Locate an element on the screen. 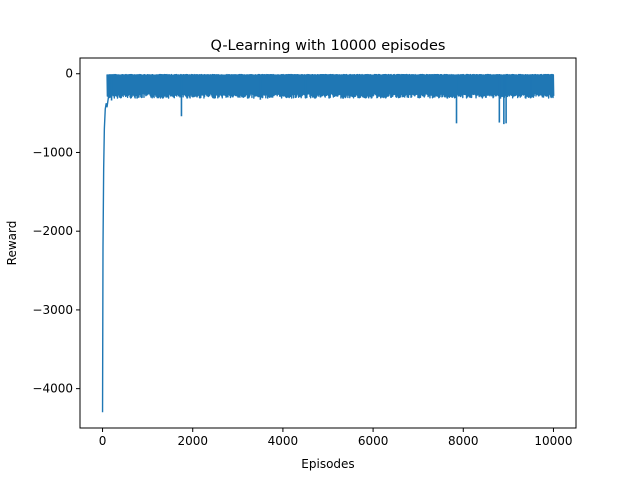  y-tick-label: −4000 is located at coordinates (52, 389).